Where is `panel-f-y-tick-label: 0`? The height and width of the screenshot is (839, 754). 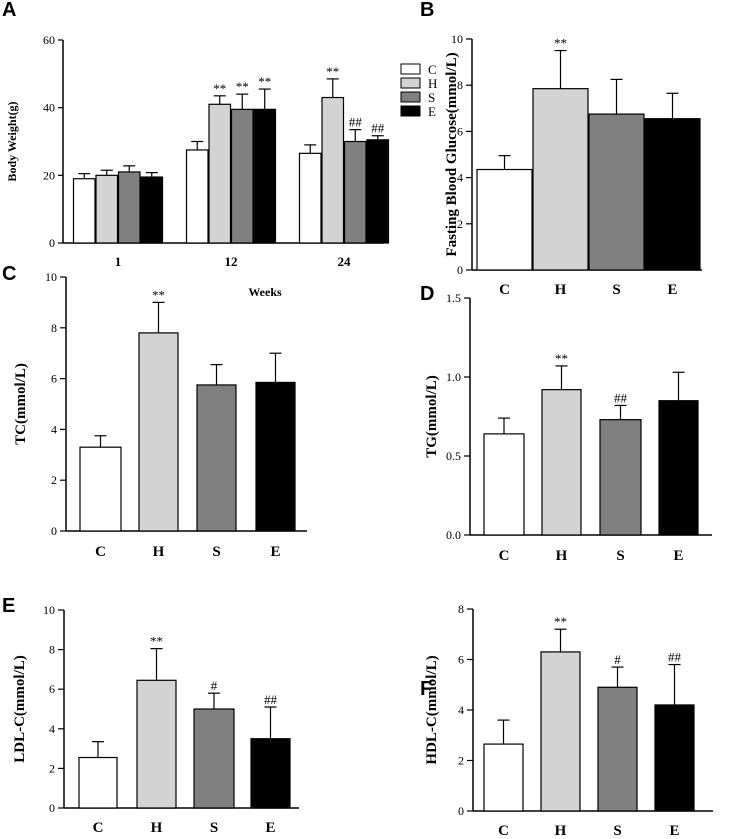 panel-f-y-tick-label: 0 is located at coordinates (461, 811).